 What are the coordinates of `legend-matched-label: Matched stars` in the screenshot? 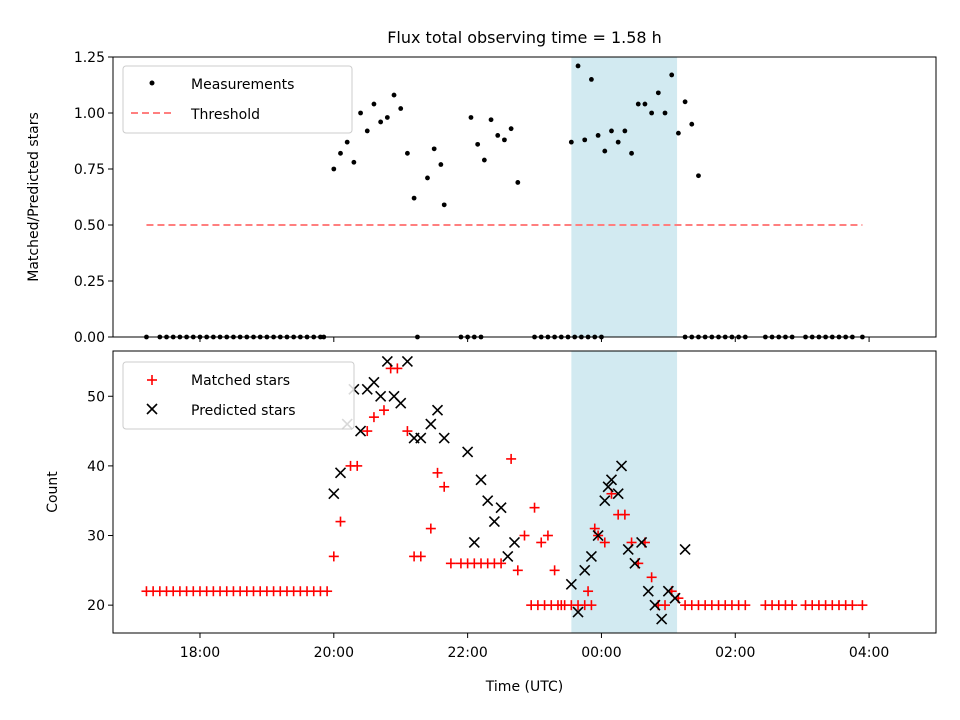 It's located at (240, 381).